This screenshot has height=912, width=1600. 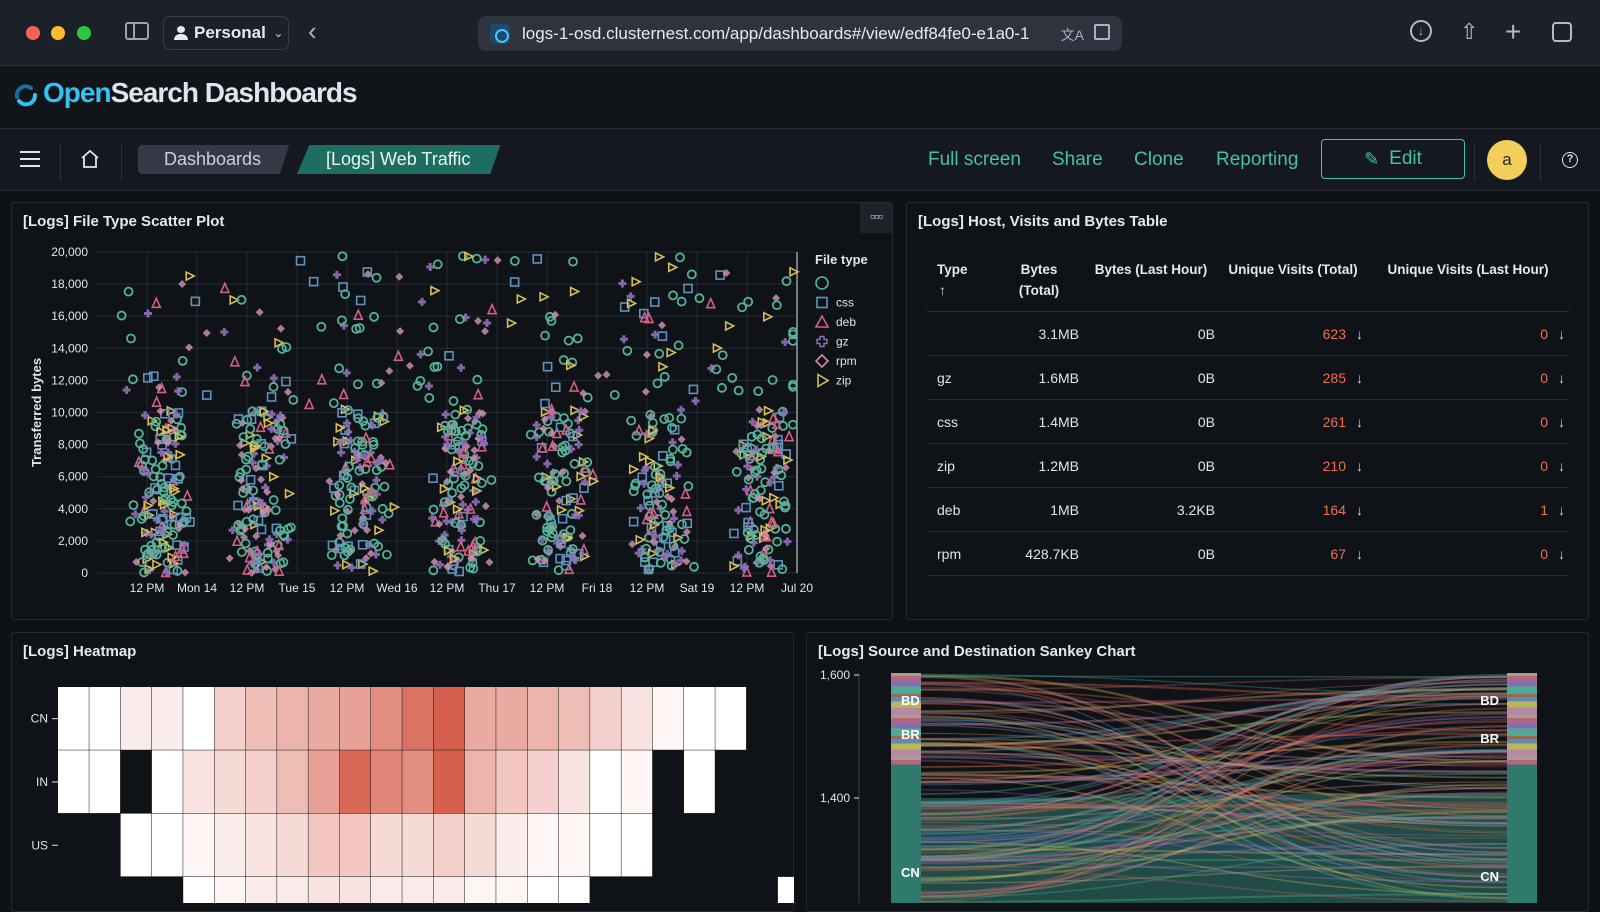 What do you see at coordinates (1513, 32) in the screenshot?
I see `new-tab-icon: +` at bounding box center [1513, 32].